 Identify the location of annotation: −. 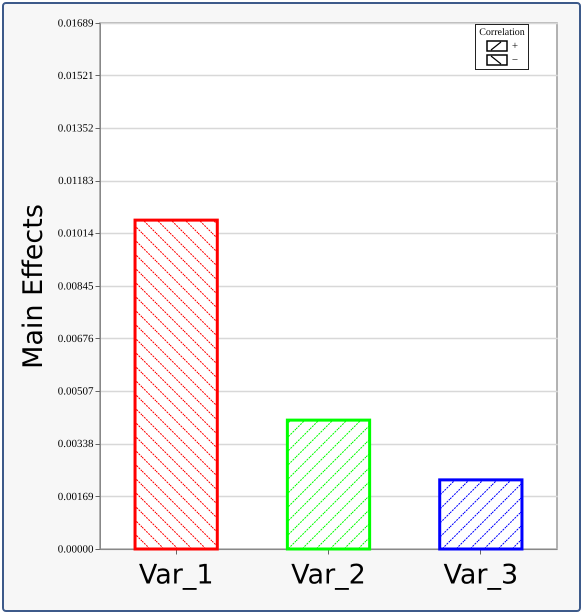
(515, 60).